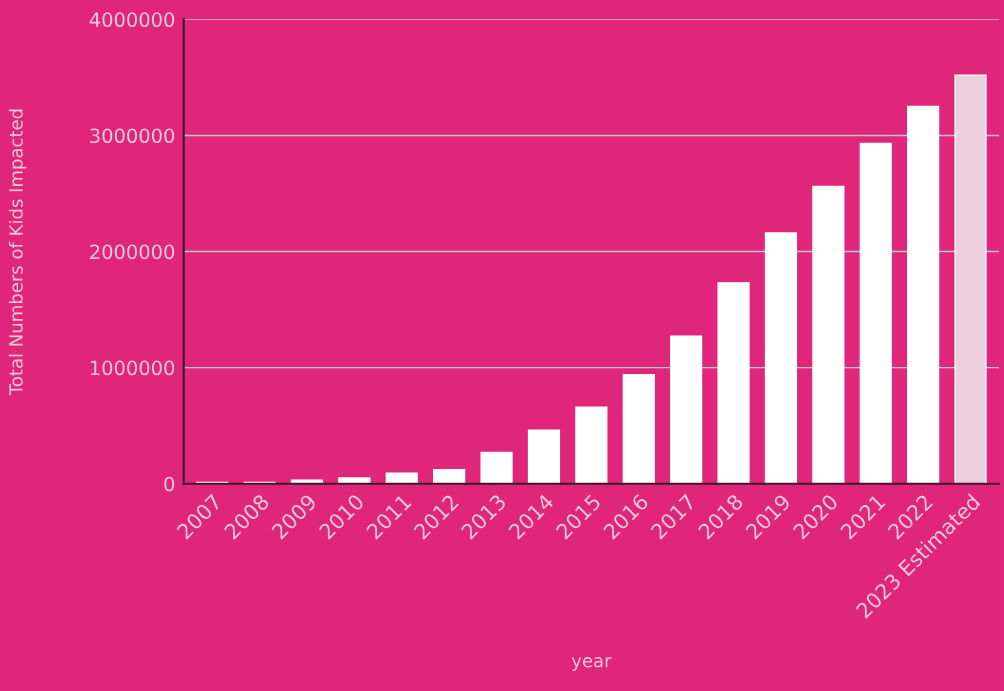 This screenshot has height=691, width=1004. What do you see at coordinates (132, 252) in the screenshot?
I see `y-tick-label: 2000000` at bounding box center [132, 252].